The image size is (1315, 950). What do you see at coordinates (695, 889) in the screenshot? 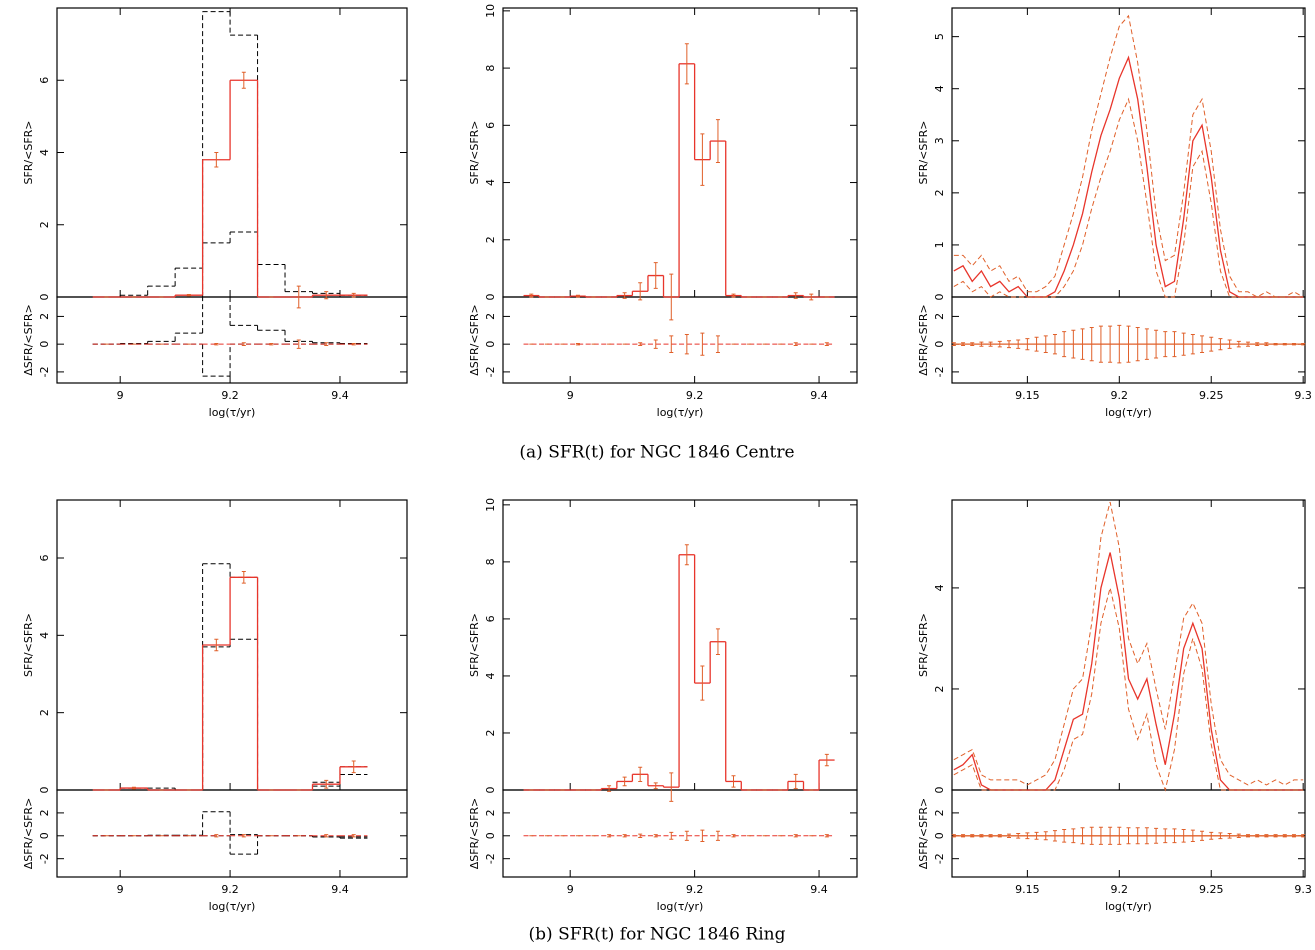
I see `x-tick-label: 9.2` at bounding box center [695, 889].